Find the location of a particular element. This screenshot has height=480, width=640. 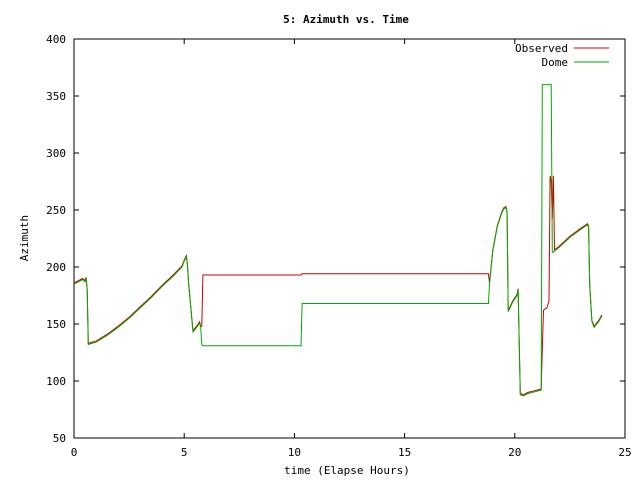

y-tick-label: 400 is located at coordinates (56, 39).